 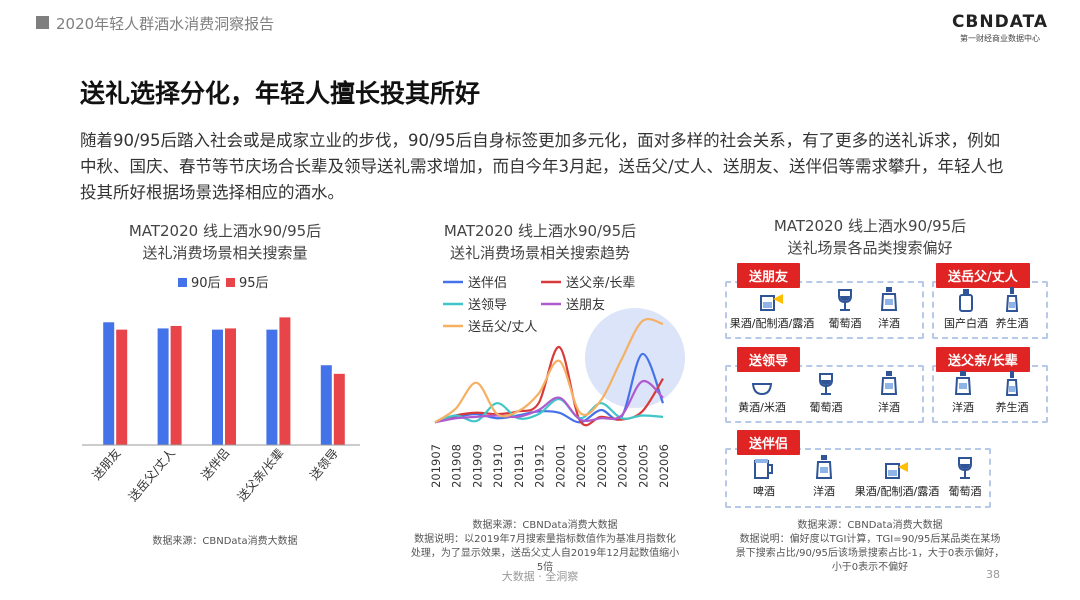 I want to click on x-tick-label: 201912, so click(x=540, y=466).